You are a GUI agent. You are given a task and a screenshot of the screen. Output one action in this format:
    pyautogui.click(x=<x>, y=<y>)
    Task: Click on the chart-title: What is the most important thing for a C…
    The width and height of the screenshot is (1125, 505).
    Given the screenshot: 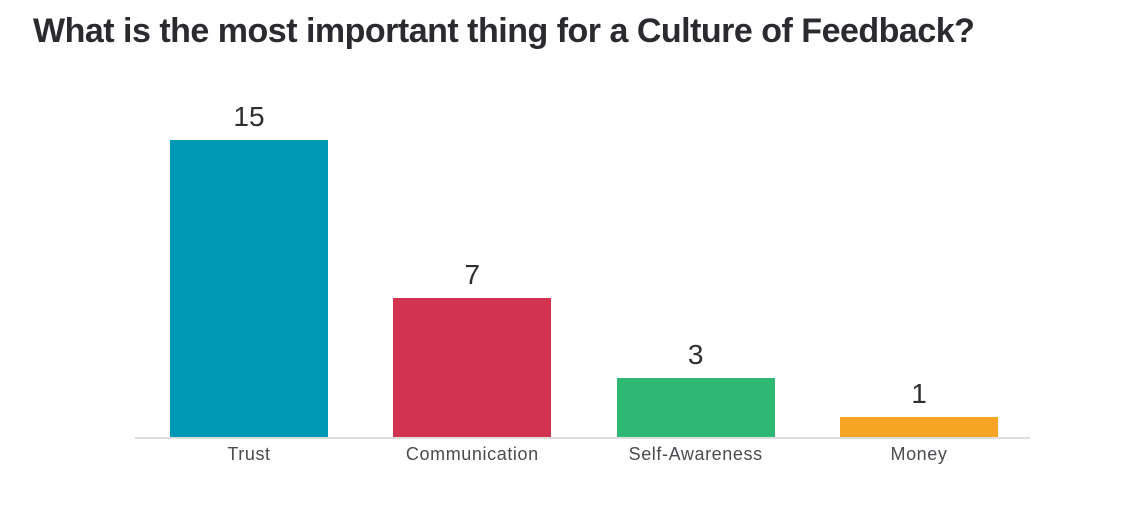 What is the action you would take?
    pyautogui.click(x=504, y=31)
    